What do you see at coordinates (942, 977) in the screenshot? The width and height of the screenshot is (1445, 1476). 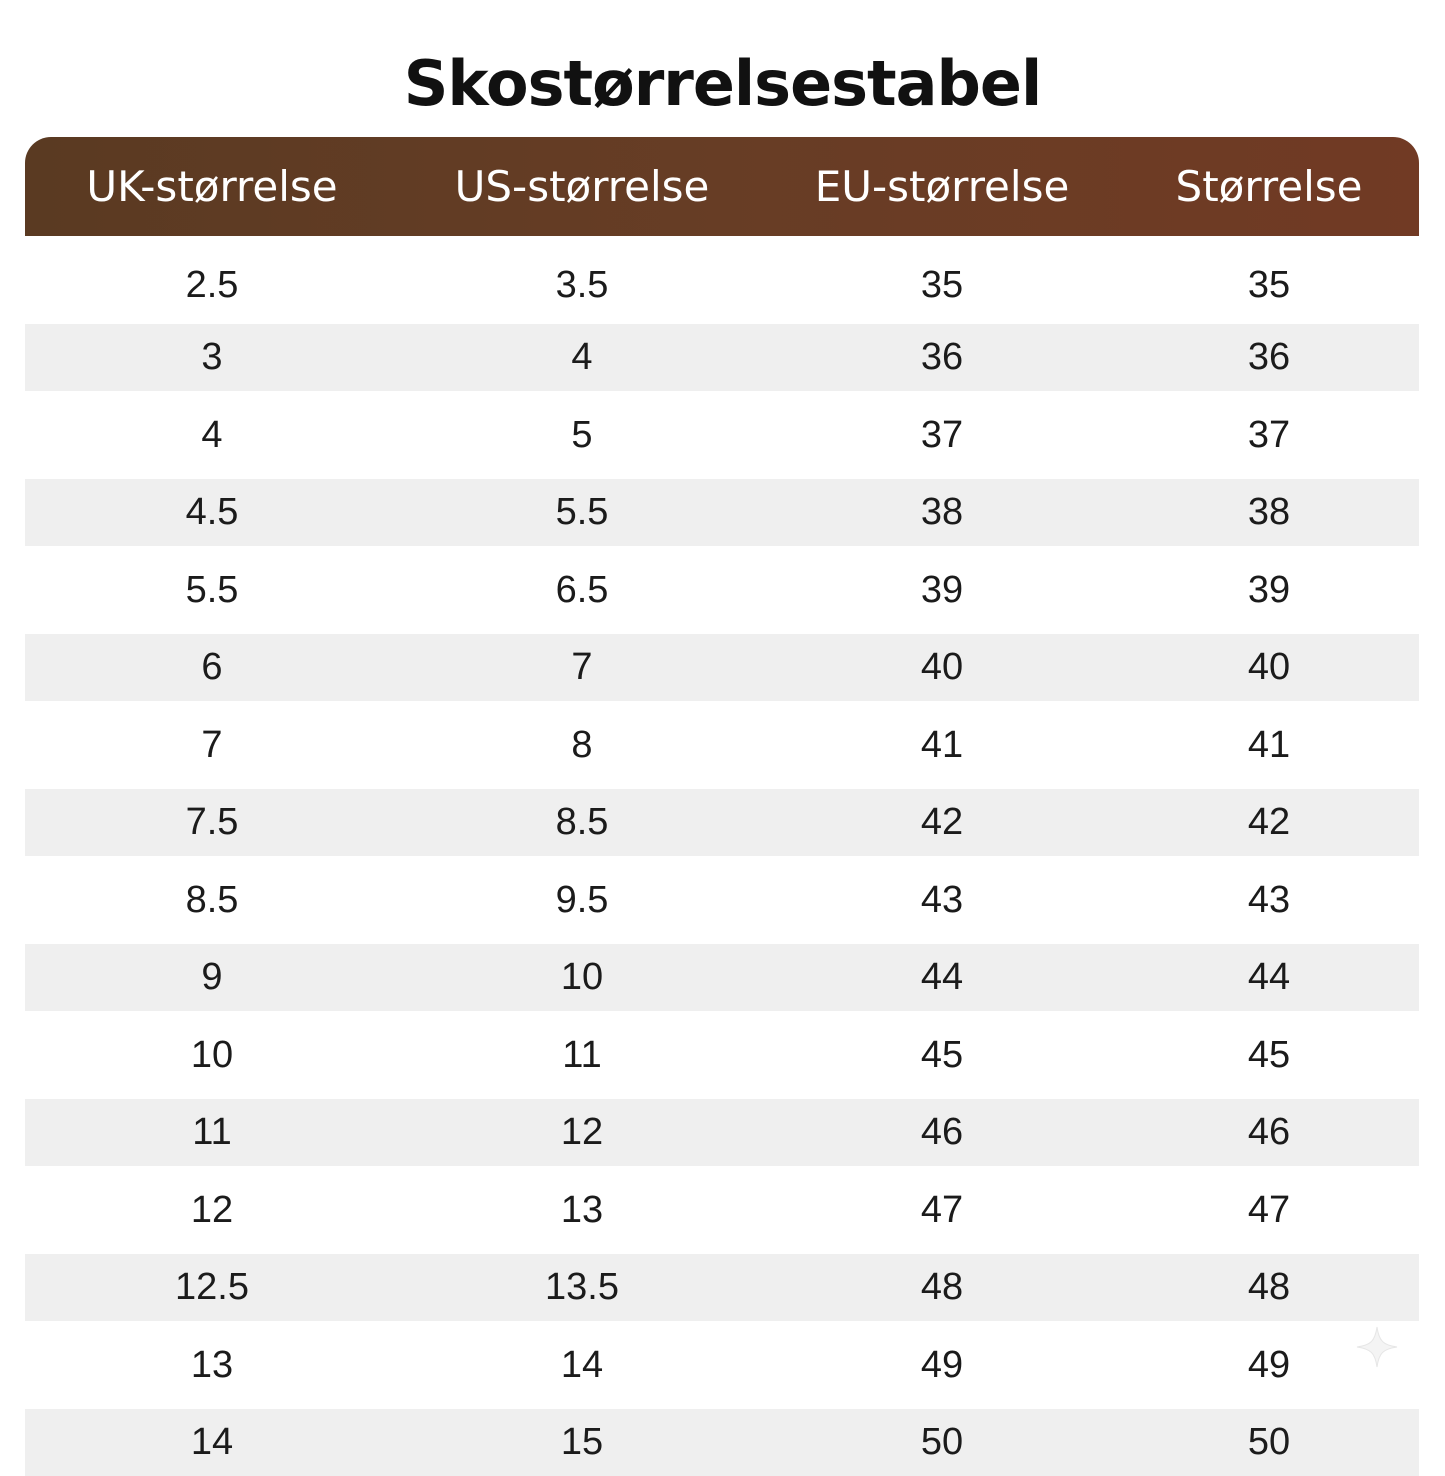 I see `cell-eu: 44` at bounding box center [942, 977].